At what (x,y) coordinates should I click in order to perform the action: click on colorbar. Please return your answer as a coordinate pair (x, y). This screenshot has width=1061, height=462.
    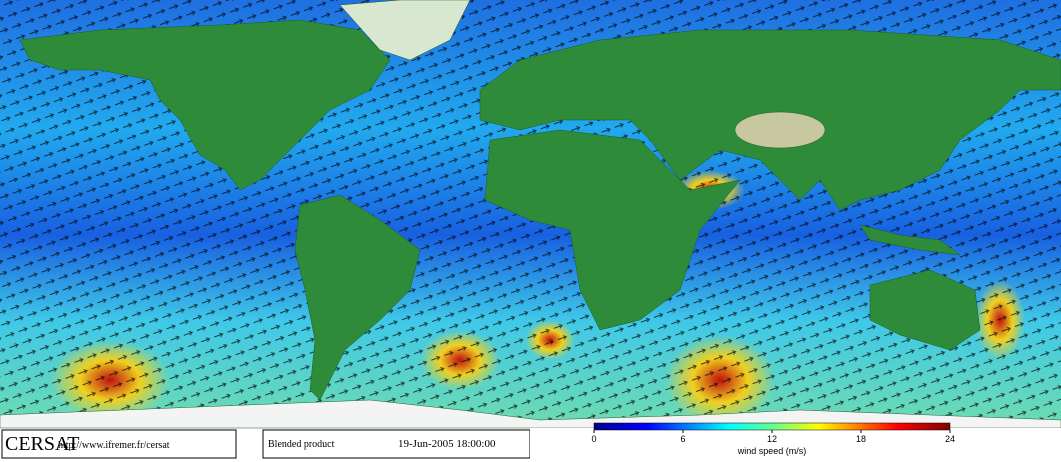
    Looking at the image, I should click on (772, 426).